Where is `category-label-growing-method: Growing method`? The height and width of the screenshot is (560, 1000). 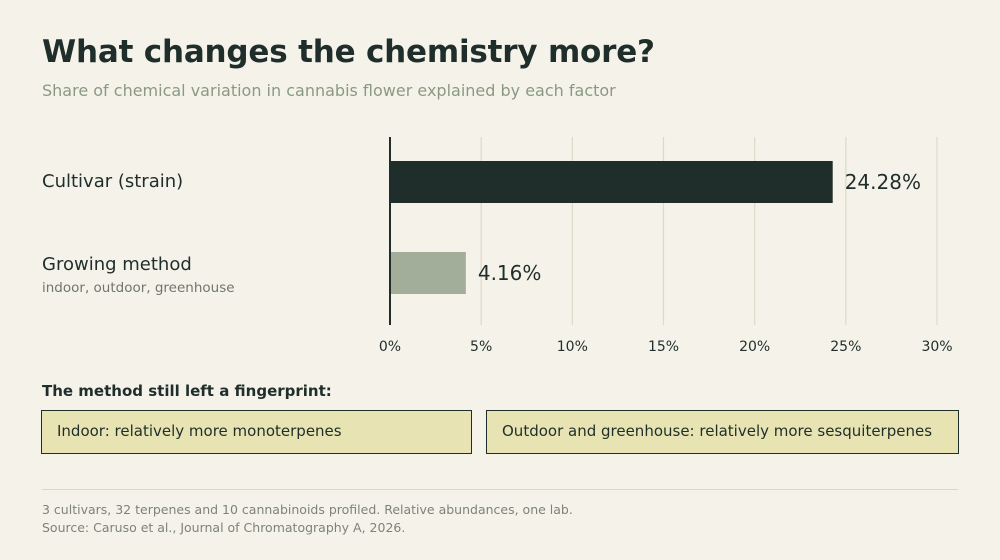
category-label-growing-method: Growing method is located at coordinates (117, 264).